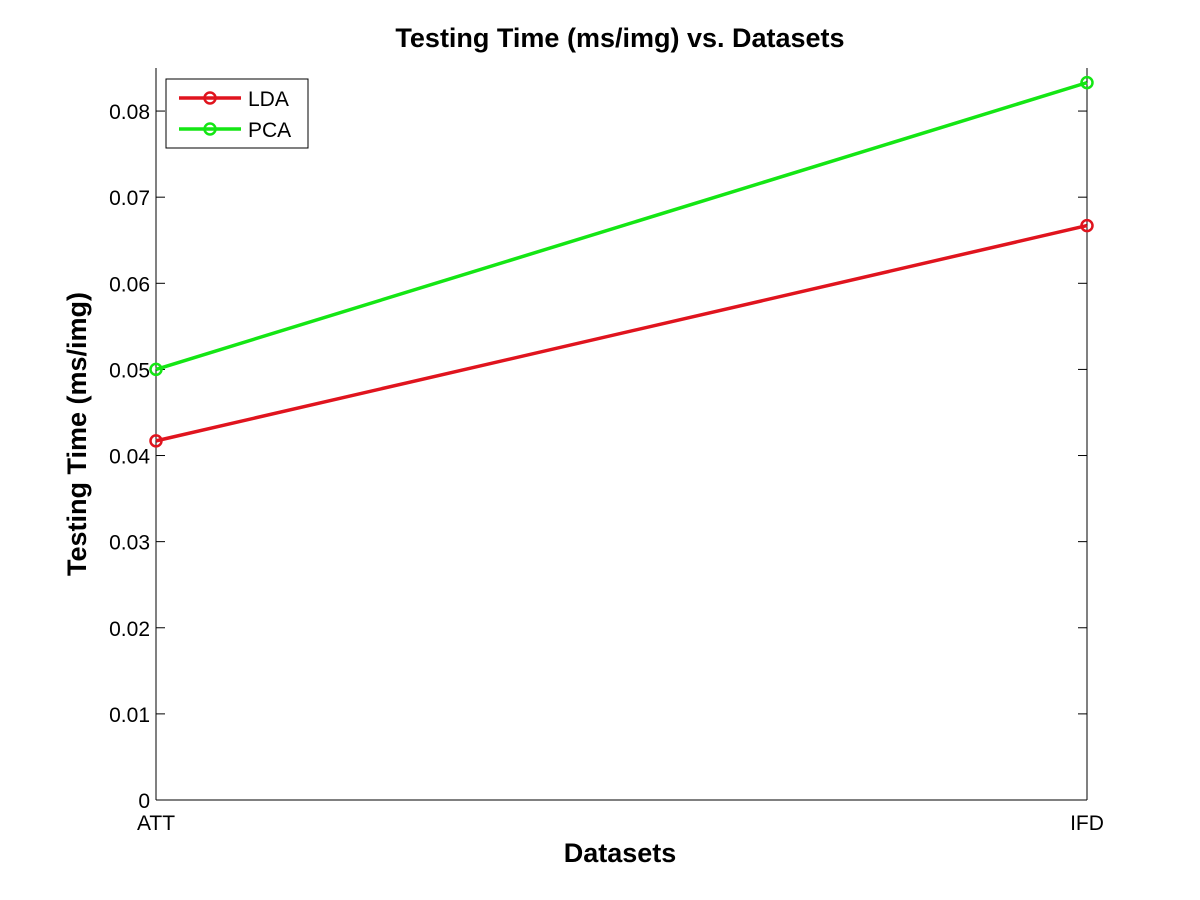  What do you see at coordinates (210, 129) in the screenshot?
I see `legend-marker-pca` at bounding box center [210, 129].